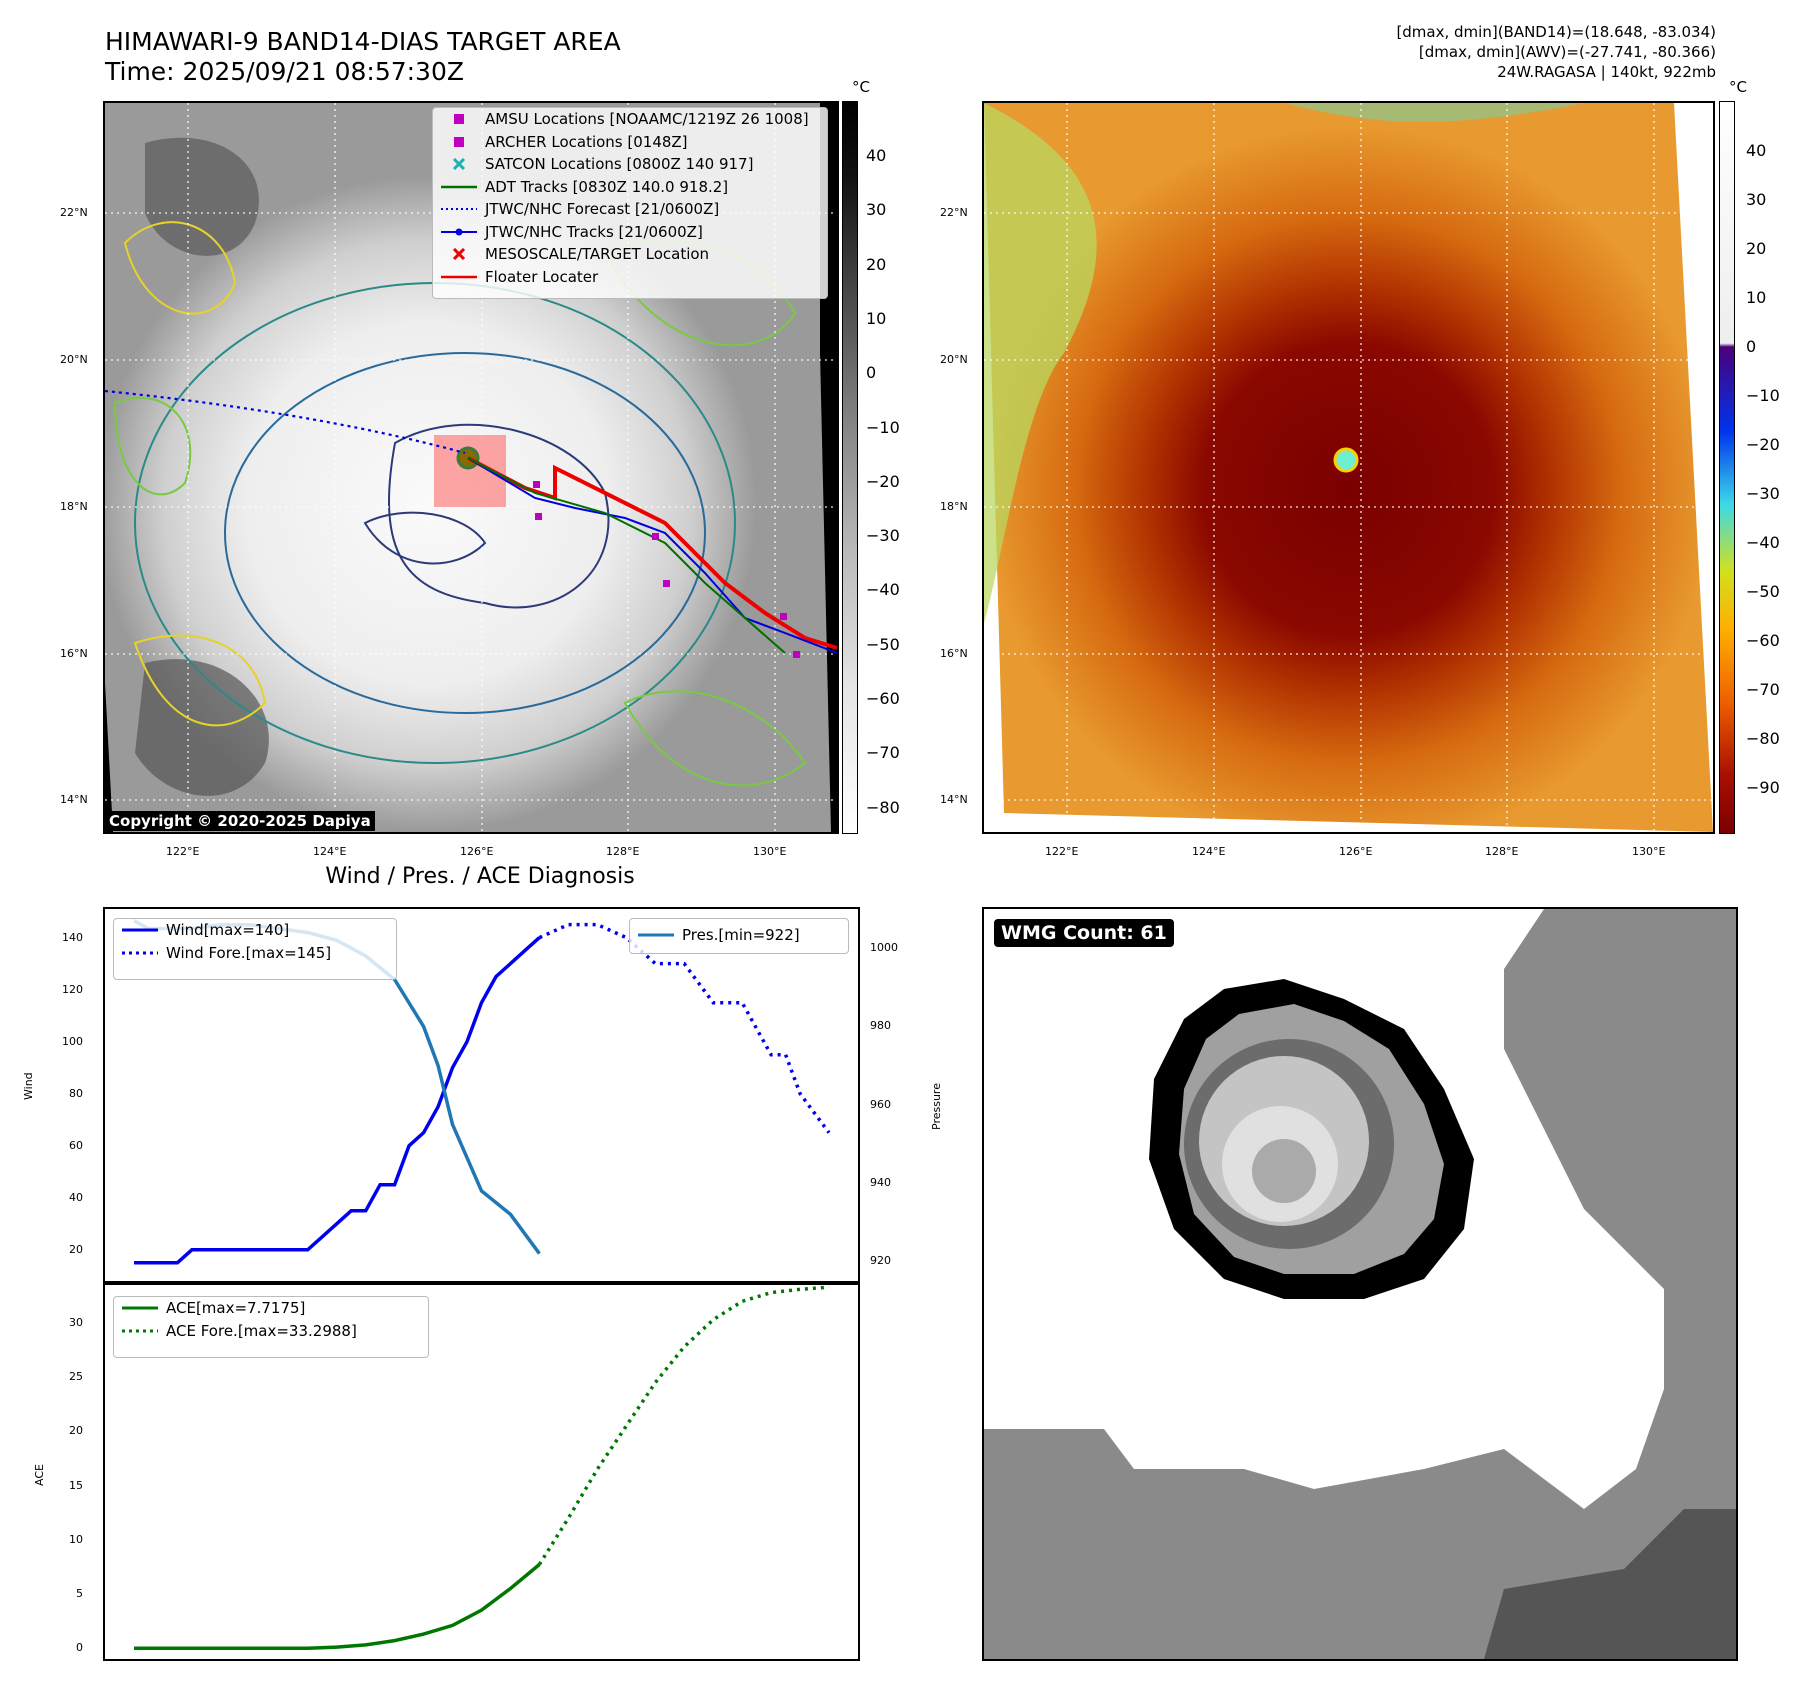 Image resolution: width=1797 pixels, height=1690 pixels. I want to click on right-colorbar-tick: −80, so click(1763, 738).